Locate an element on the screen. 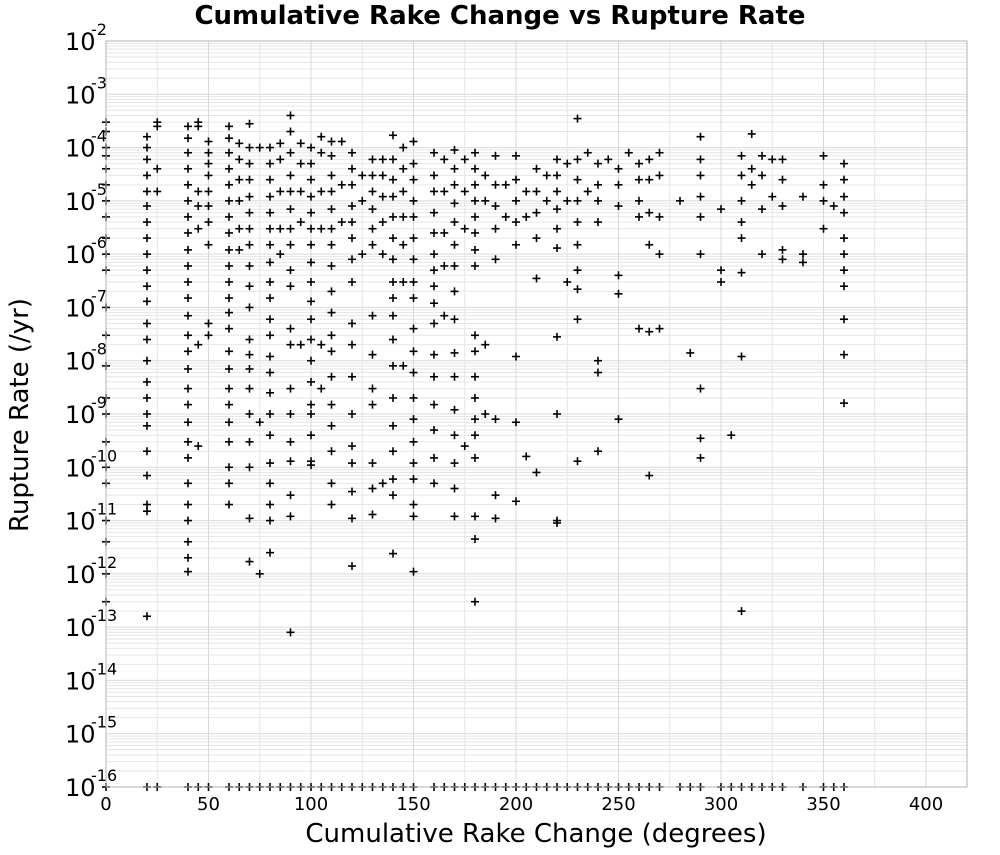  y-tick-label: 10⁻² is located at coordinates (86, 38).